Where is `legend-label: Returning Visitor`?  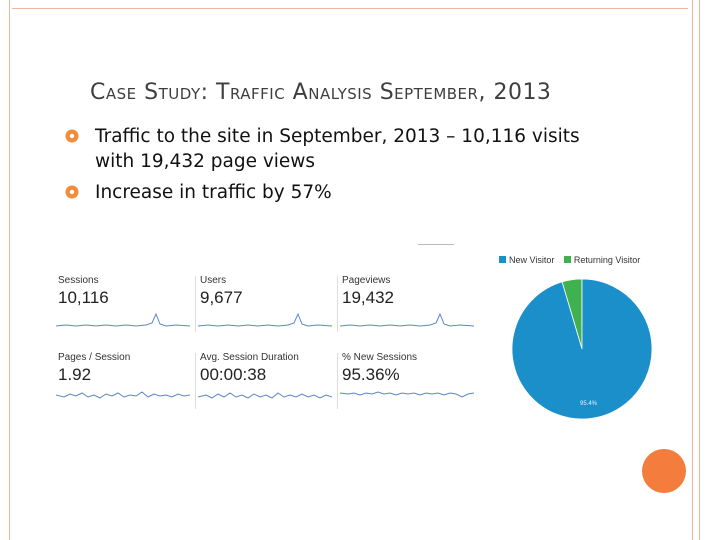
legend-label: Returning Visitor is located at coordinates (607, 260).